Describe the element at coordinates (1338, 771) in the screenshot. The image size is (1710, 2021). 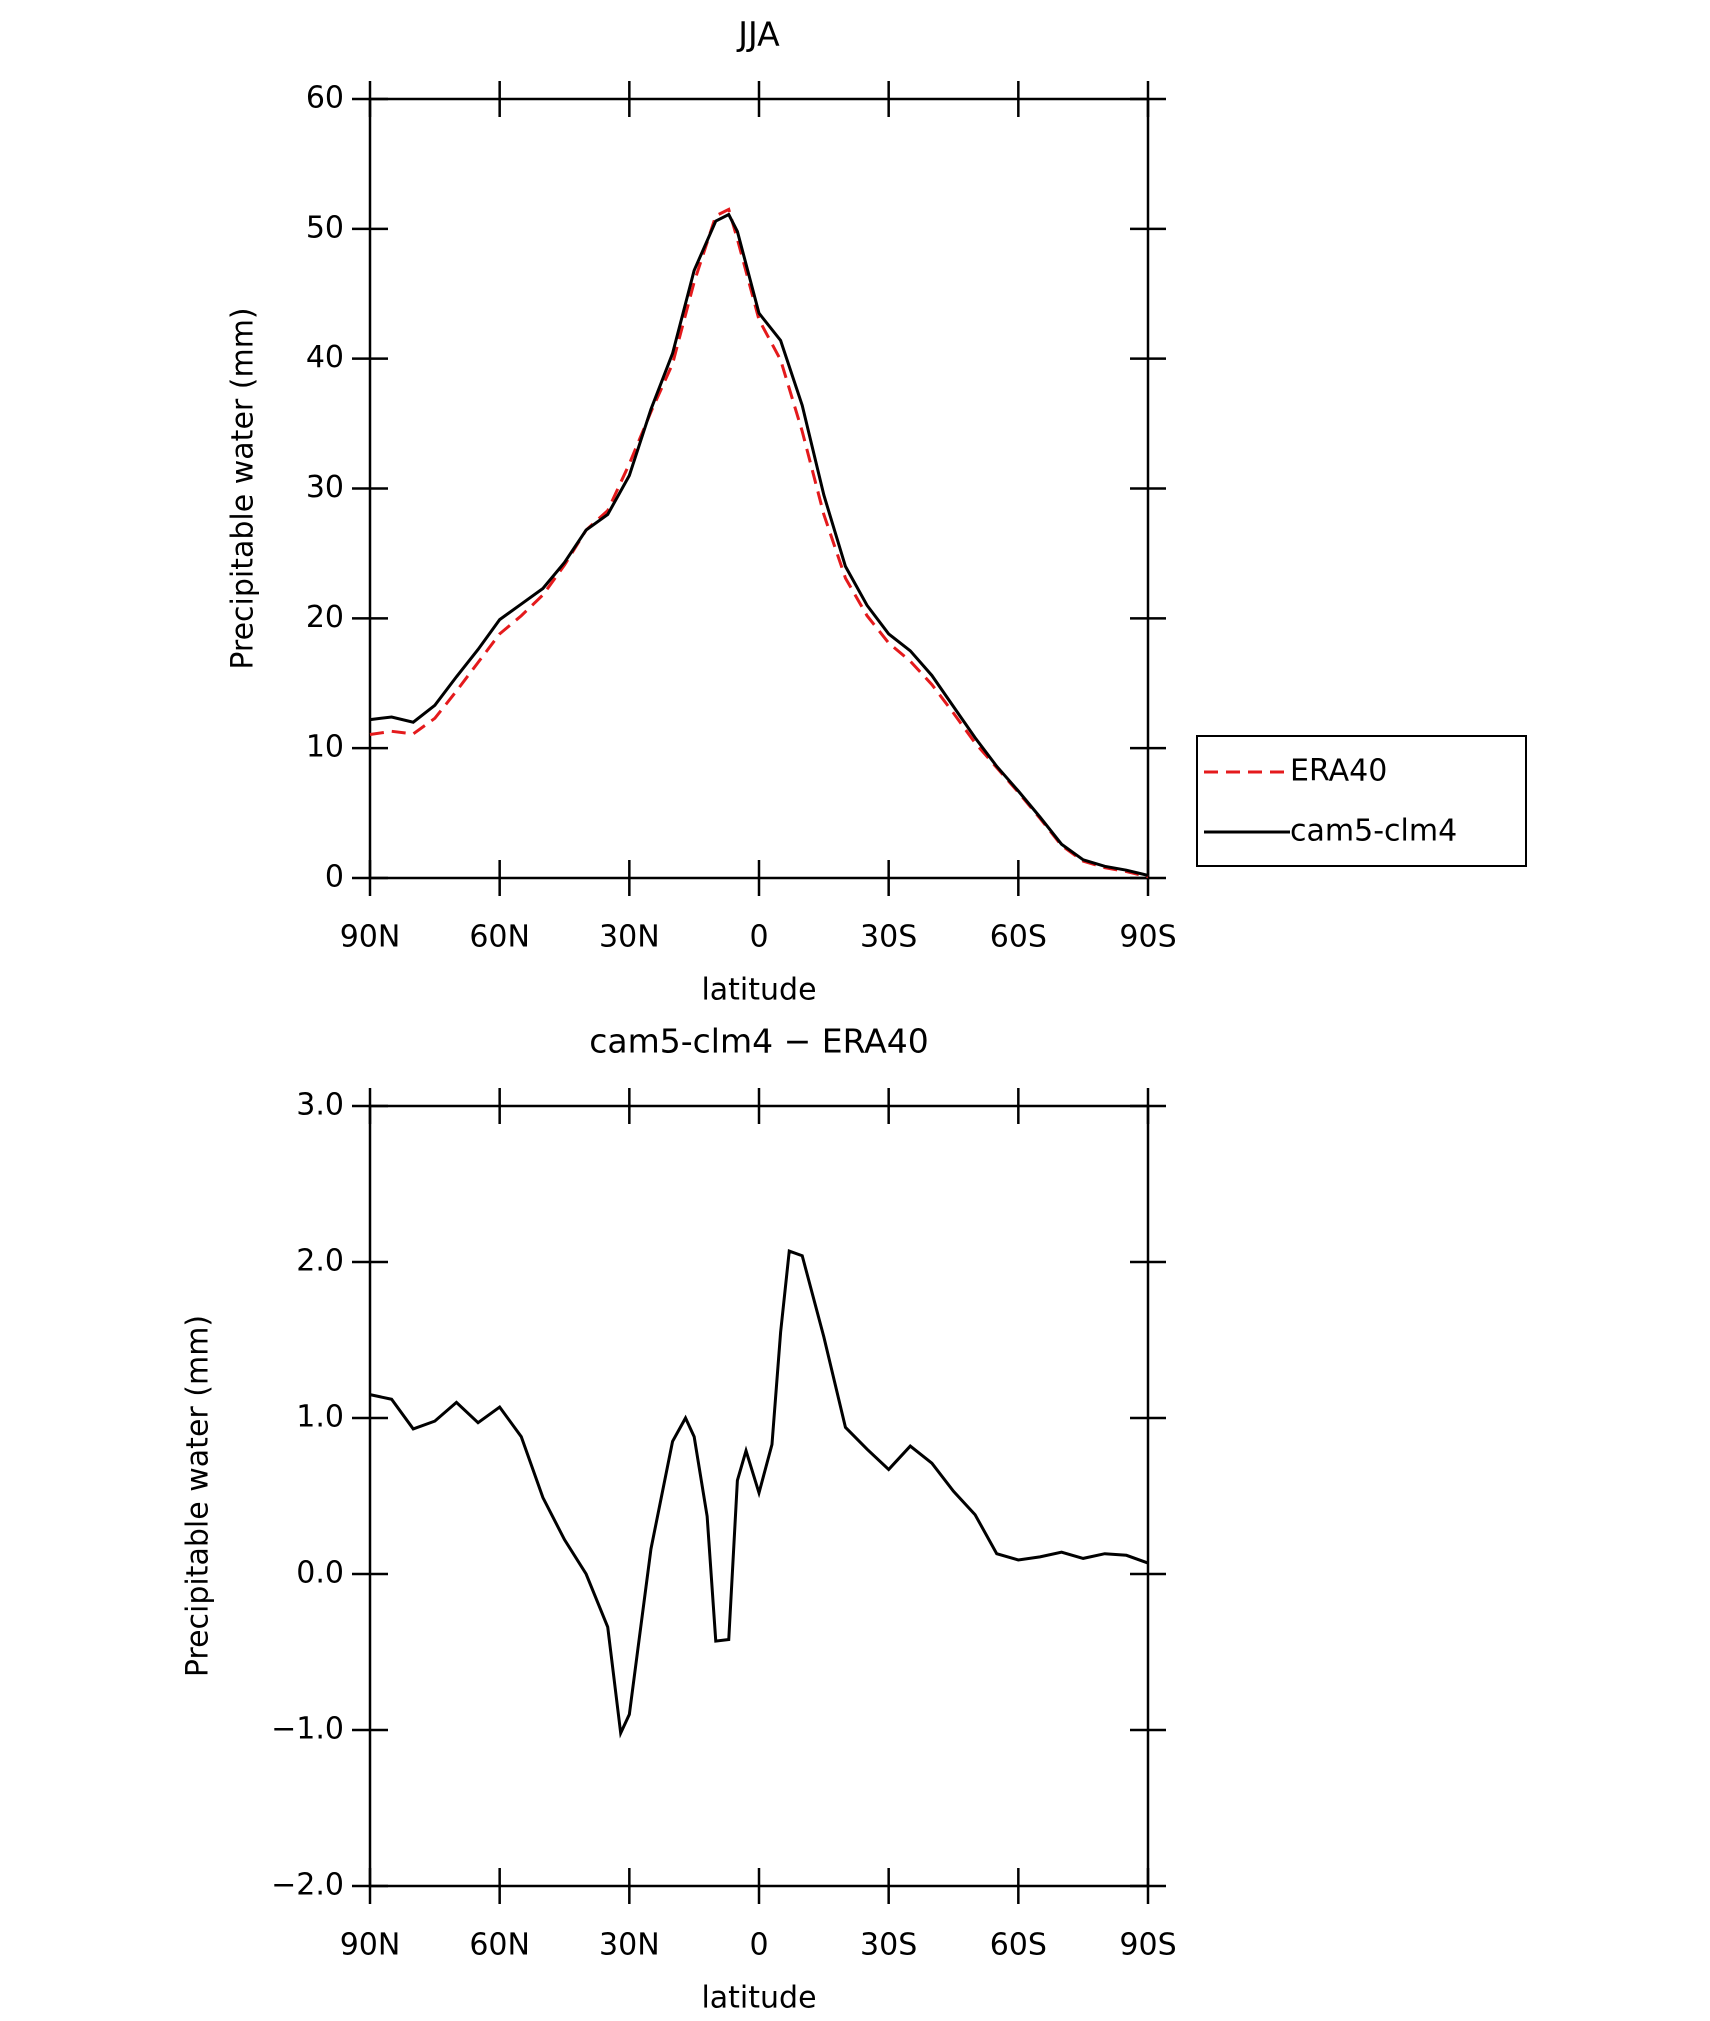
I see `legend-label: ERA40` at that location.